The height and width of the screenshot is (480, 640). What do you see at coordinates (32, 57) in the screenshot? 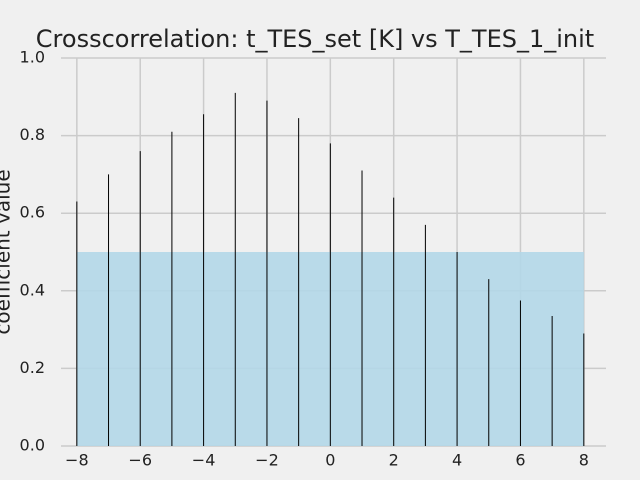
I see `y-tick-label: 1.0` at bounding box center [32, 57].